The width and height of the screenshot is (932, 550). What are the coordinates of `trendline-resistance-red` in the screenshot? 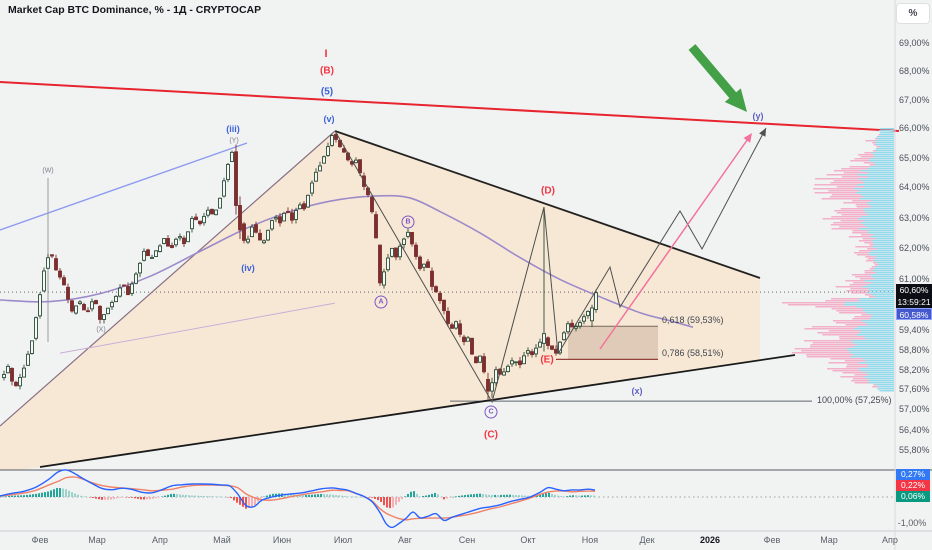 It's located at (450, 106).